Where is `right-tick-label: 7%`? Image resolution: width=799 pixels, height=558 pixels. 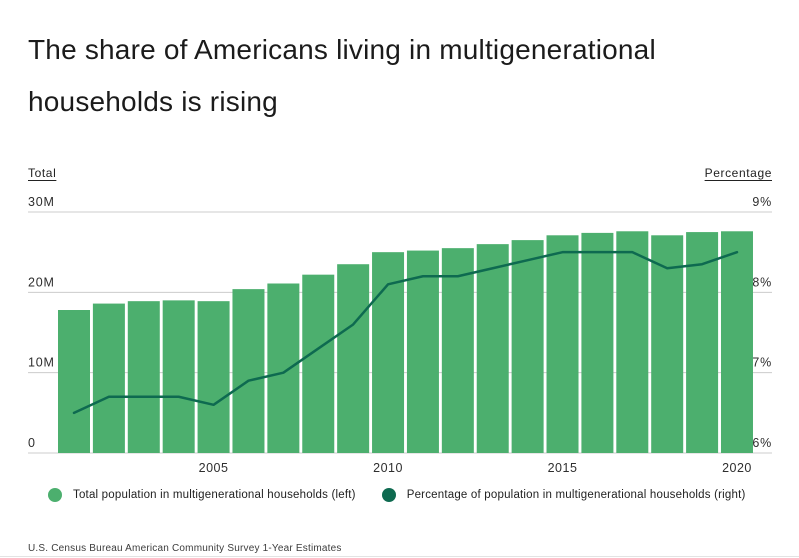
right-tick-label: 7% is located at coordinates (762, 362).